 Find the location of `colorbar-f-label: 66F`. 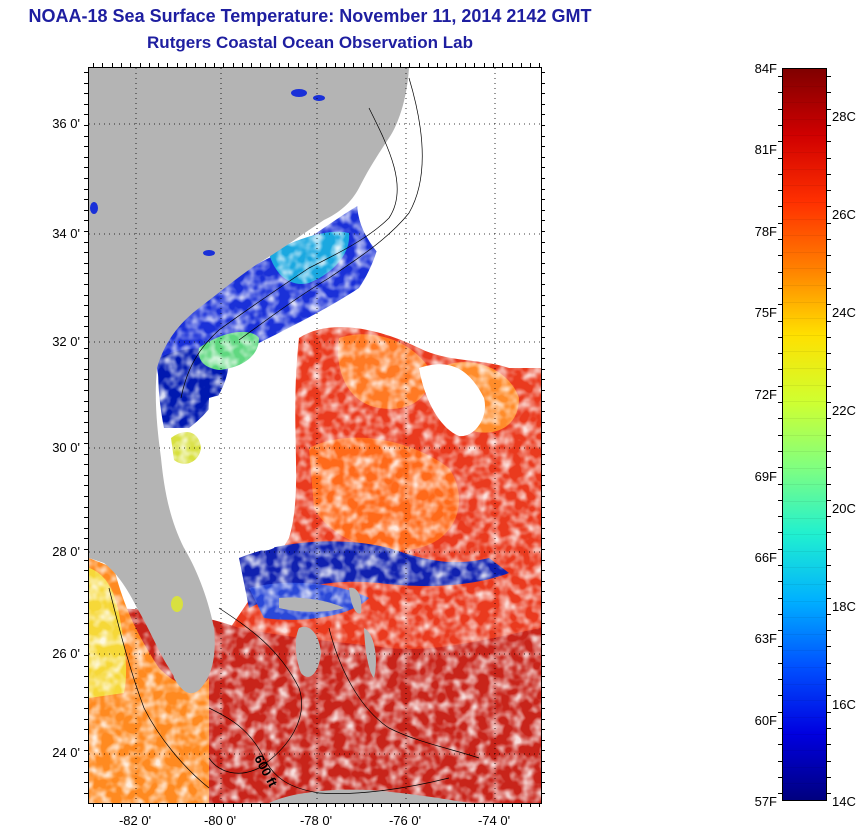

colorbar-f-label: 66F is located at coordinates (765, 557).